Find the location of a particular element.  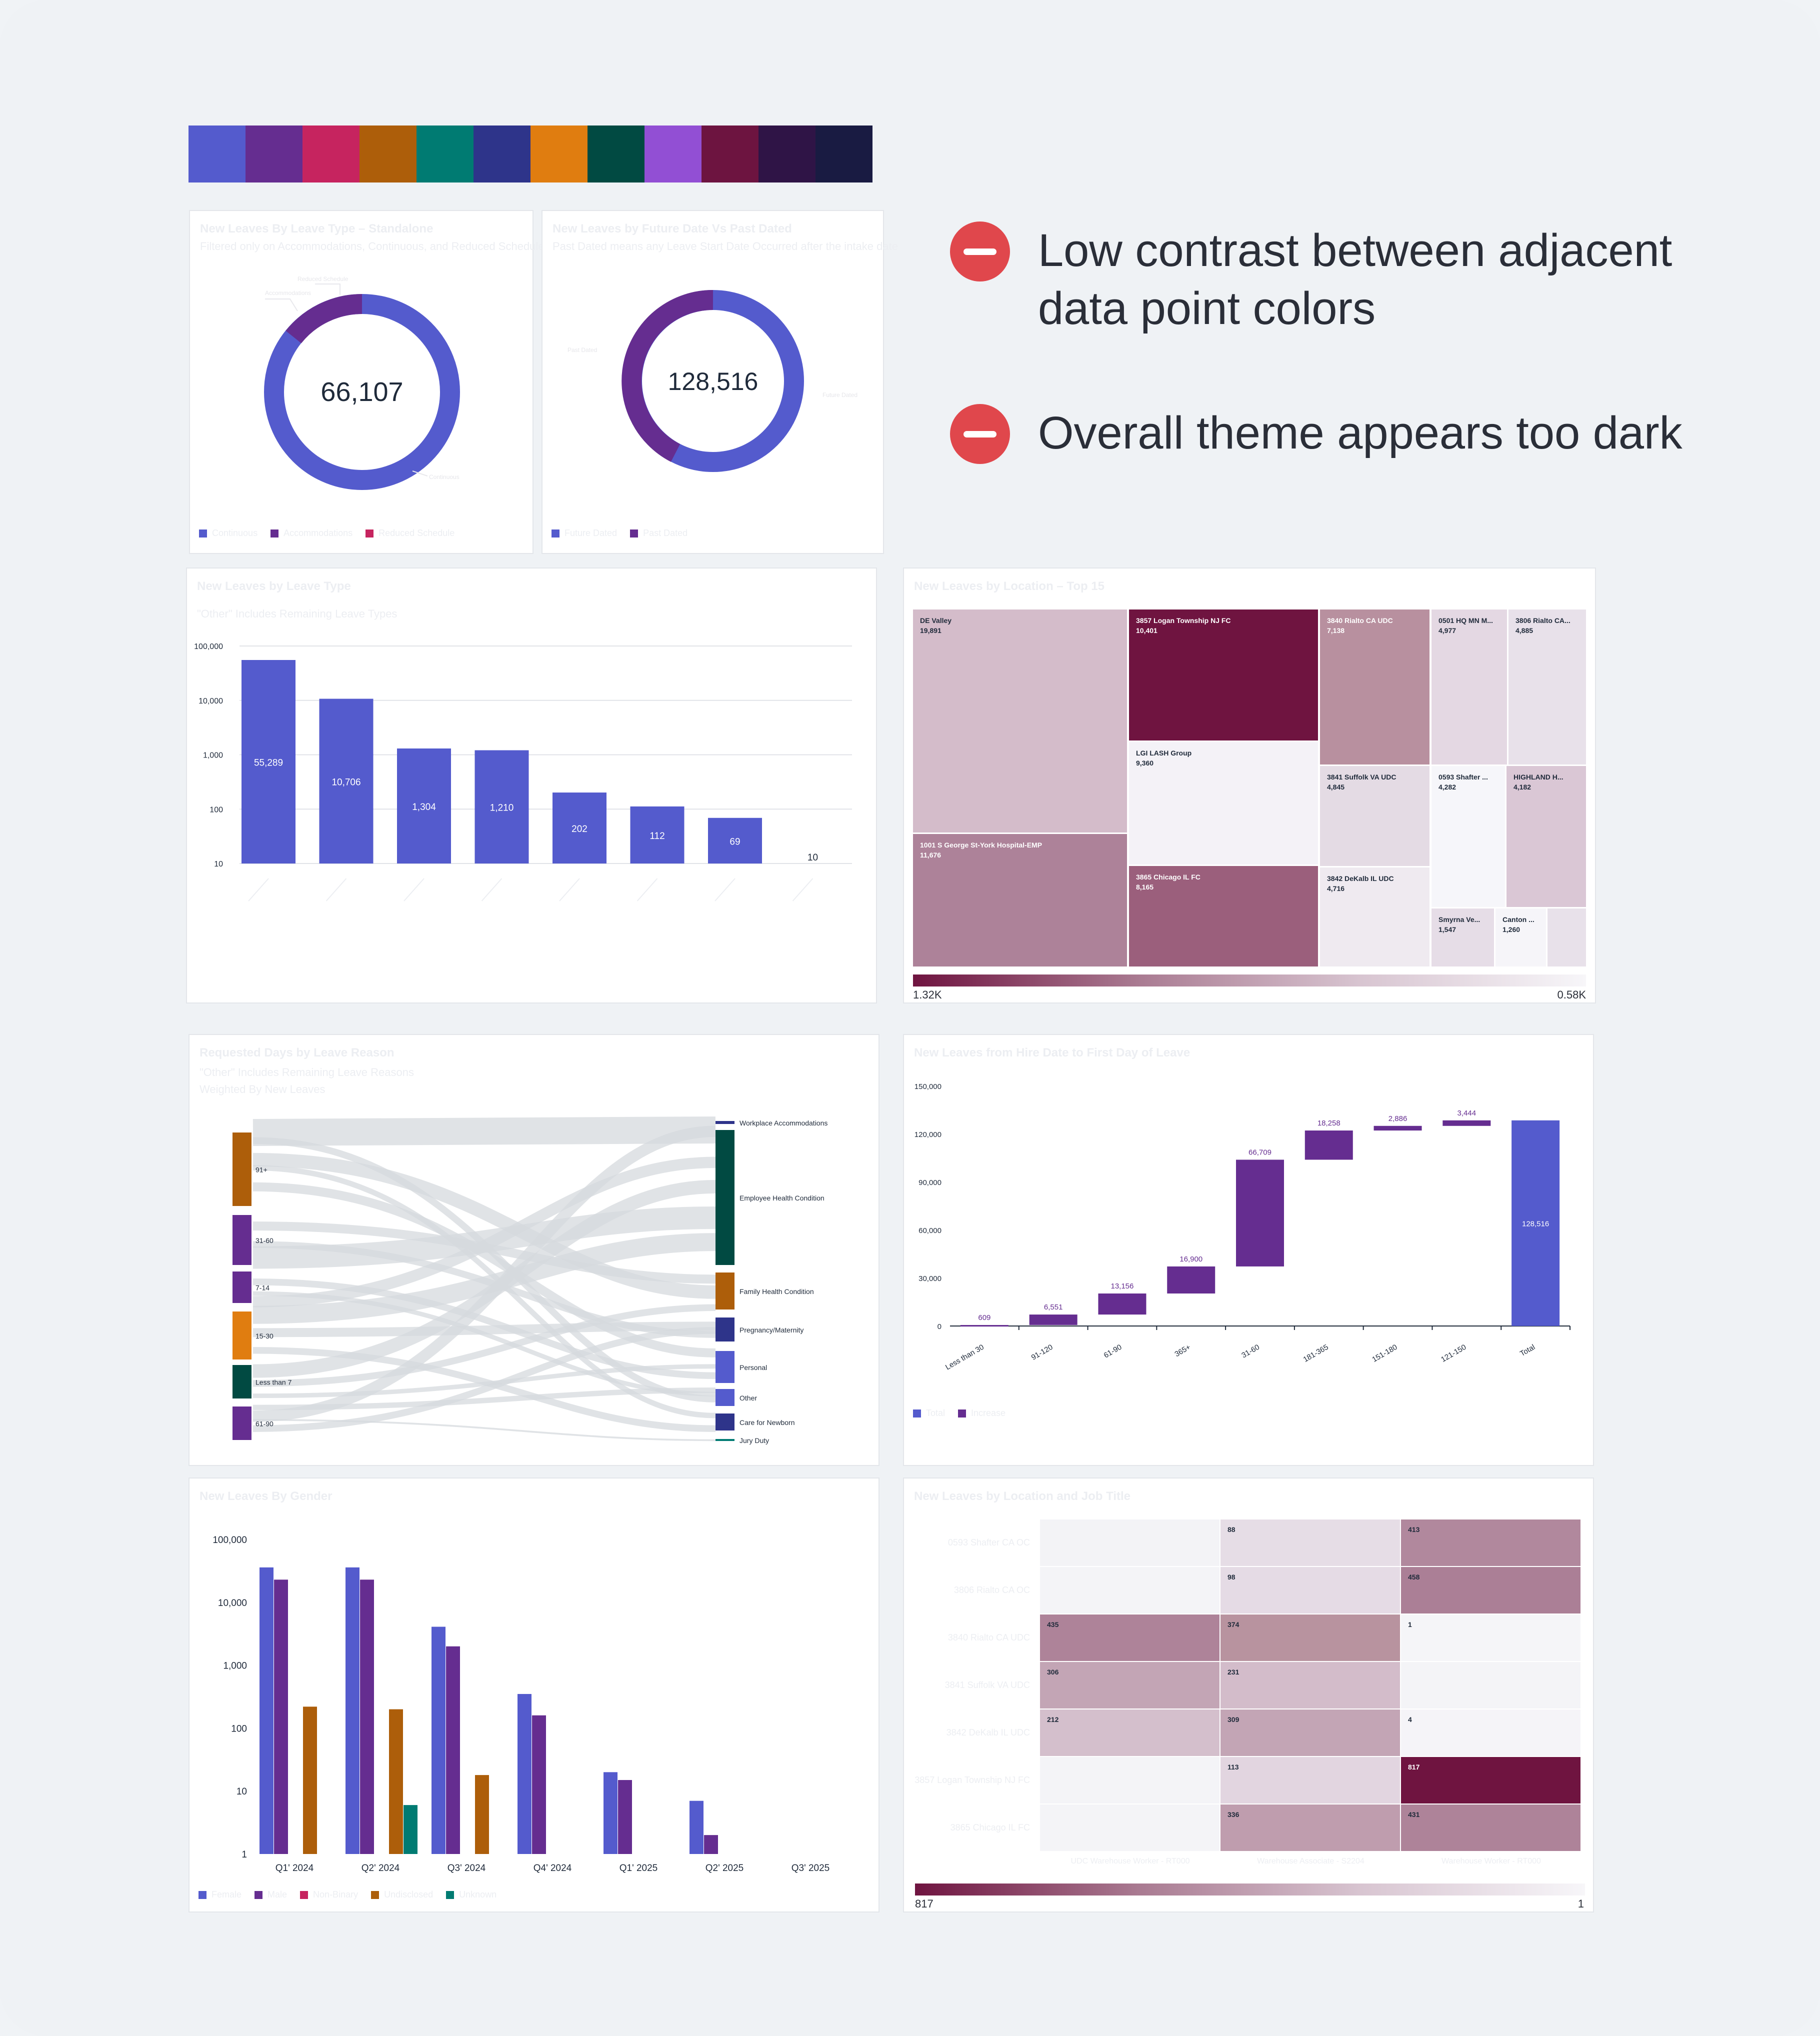

treemap-cell: 0501 HQ MN M... 4,977 is located at coordinates (1469, 687).